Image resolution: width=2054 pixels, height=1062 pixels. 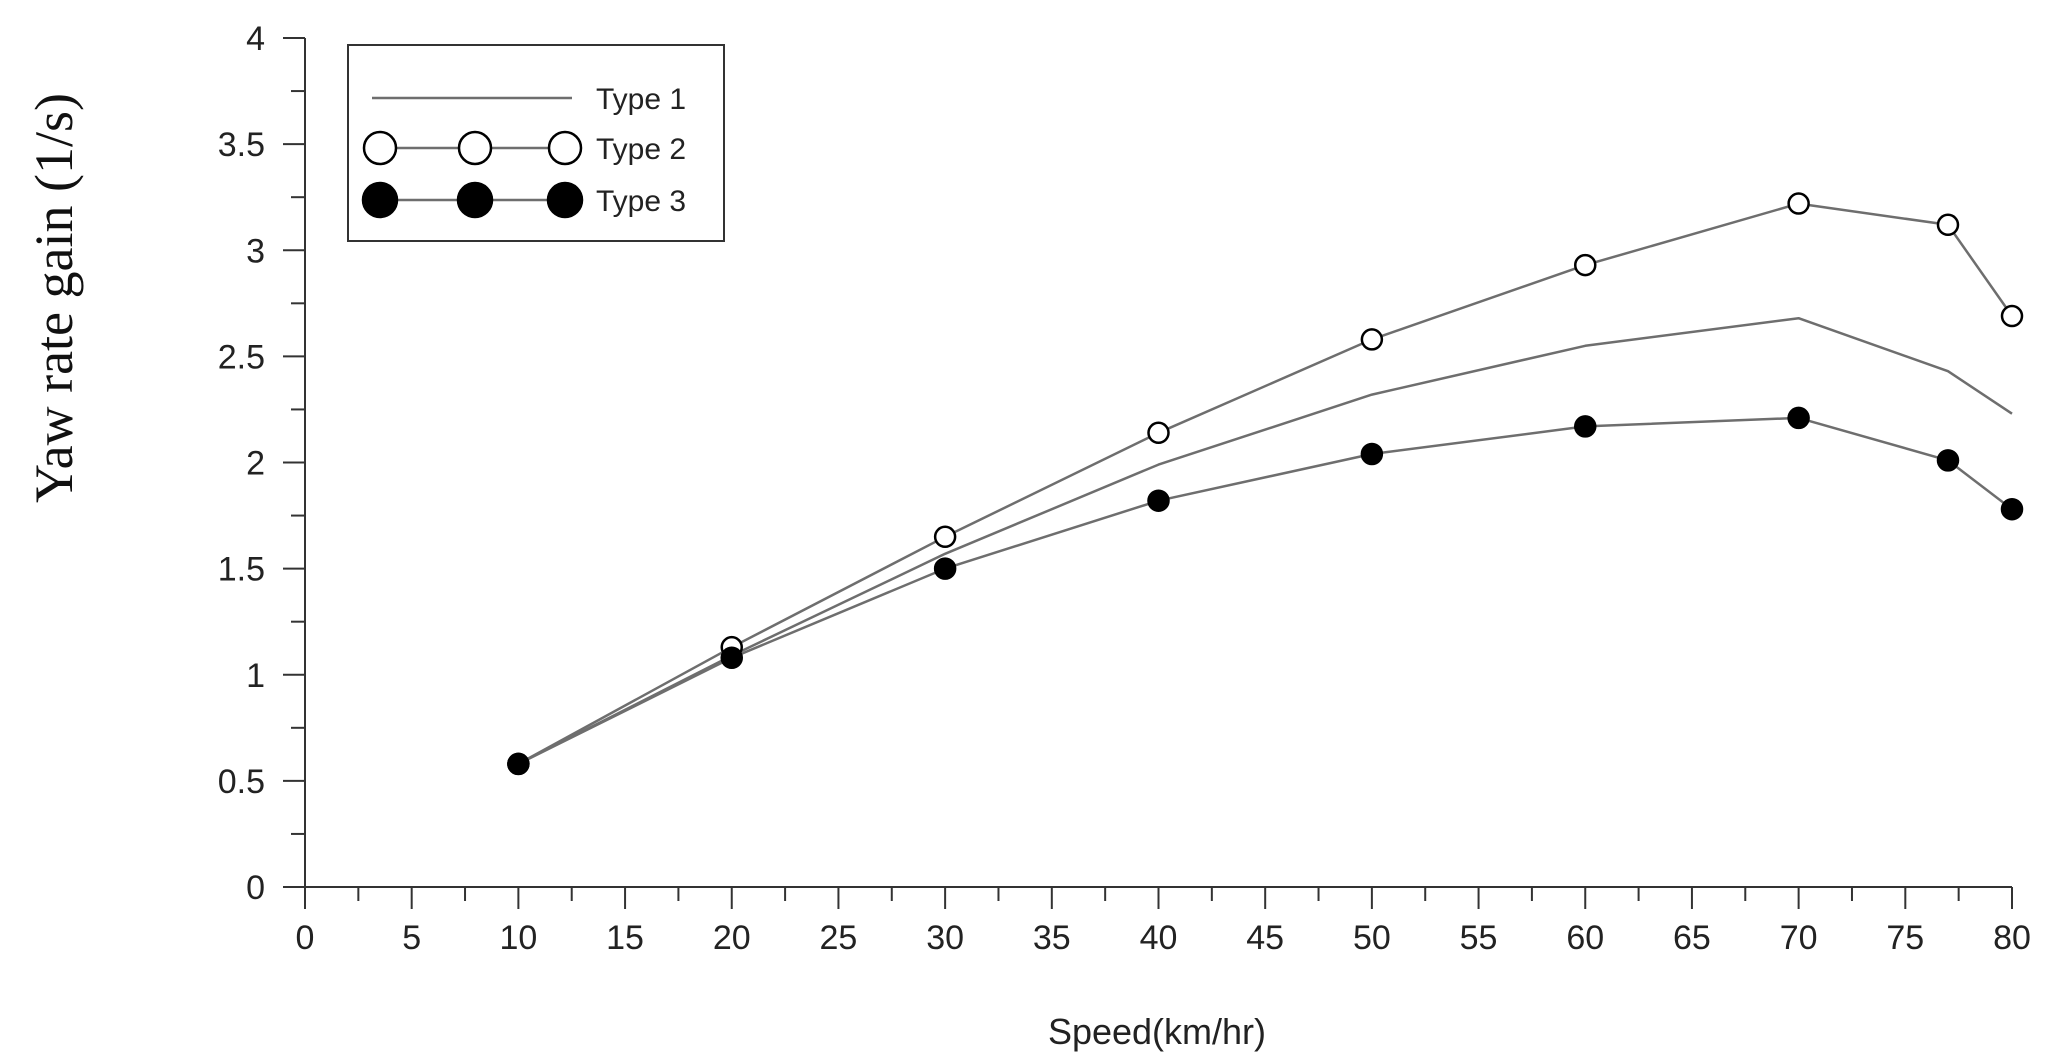 I want to click on y-tick-label: 3, so click(x=255, y=251).